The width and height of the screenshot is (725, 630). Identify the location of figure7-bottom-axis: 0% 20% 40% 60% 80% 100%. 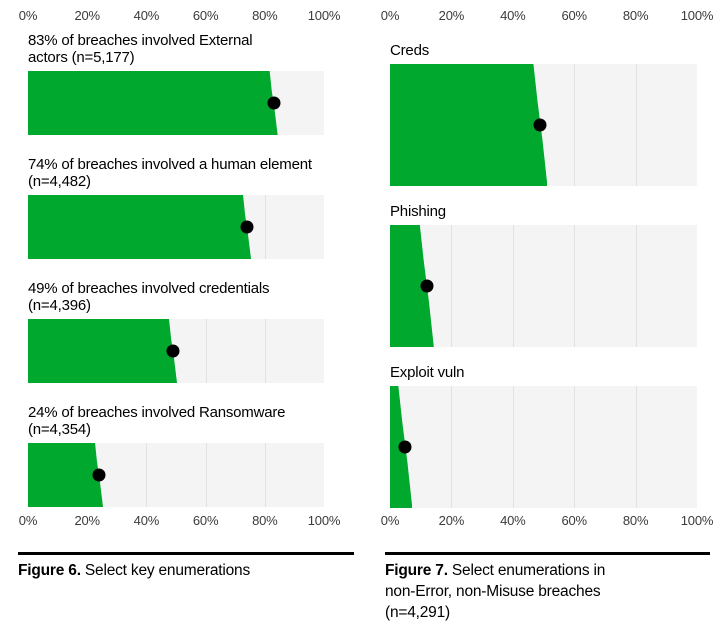
(547, 522).